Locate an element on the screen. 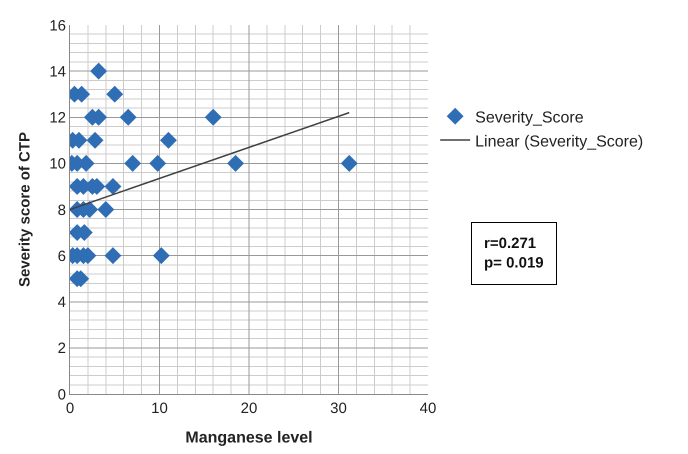 The width and height of the screenshot is (688, 454). y-axis-title: Severity score of CTP is located at coordinates (25, 210).